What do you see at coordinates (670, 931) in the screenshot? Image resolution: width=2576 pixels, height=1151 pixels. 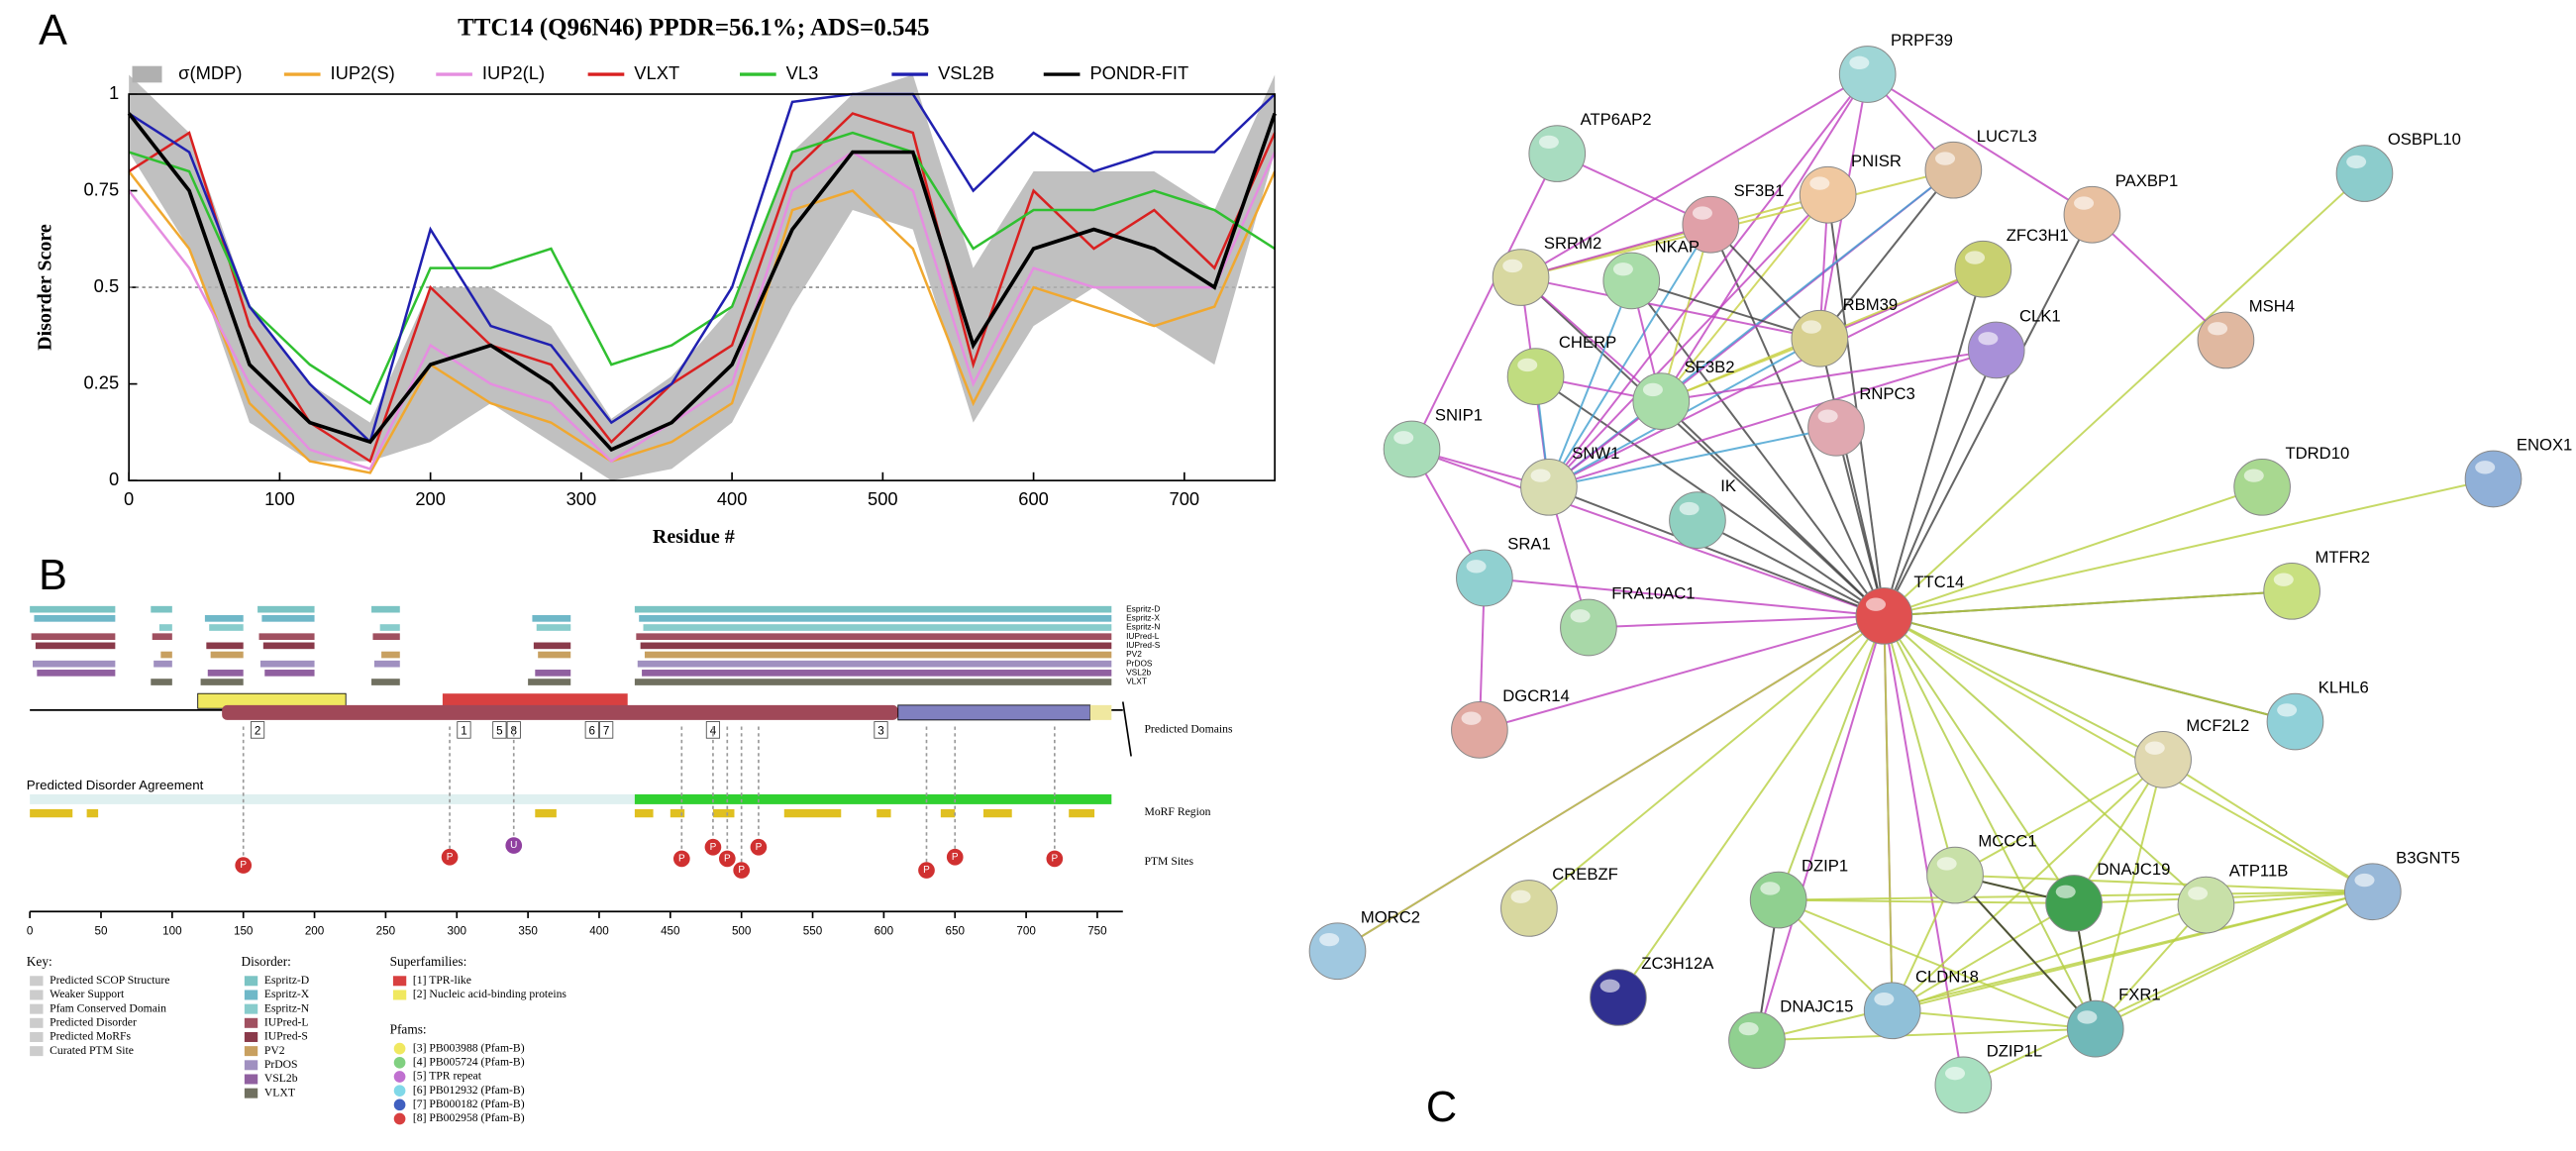 I see `tick-label: 450` at bounding box center [670, 931].